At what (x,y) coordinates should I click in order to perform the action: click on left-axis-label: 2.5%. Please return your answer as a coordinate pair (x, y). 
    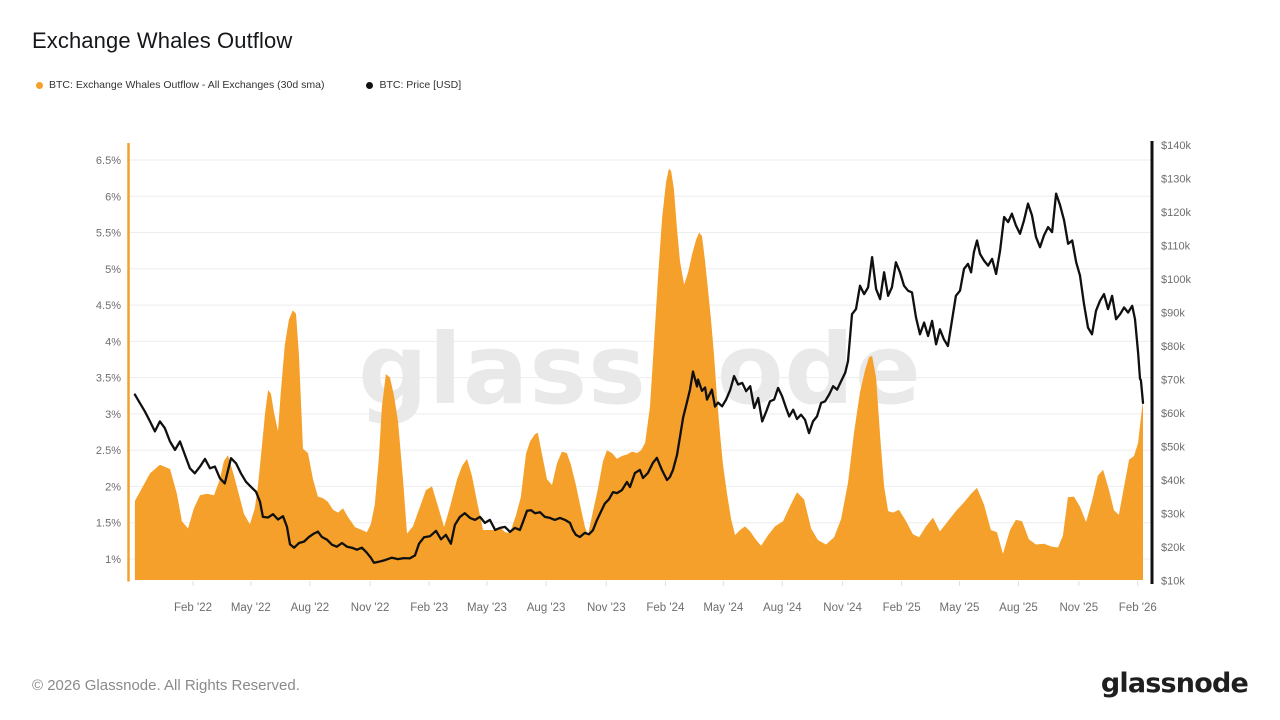
    Looking at the image, I should click on (108, 451).